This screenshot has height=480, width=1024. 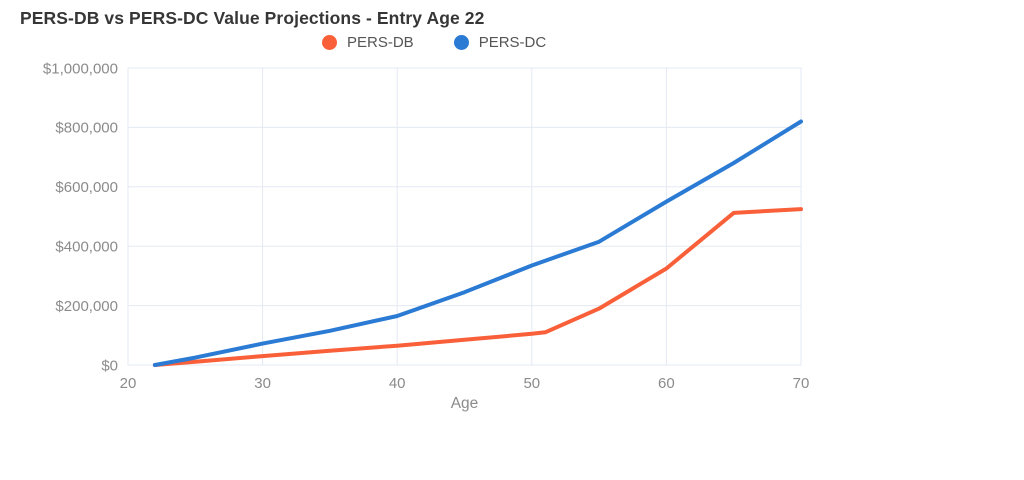 What do you see at coordinates (86, 246) in the screenshot?
I see `y-tick-label: $400,000` at bounding box center [86, 246].